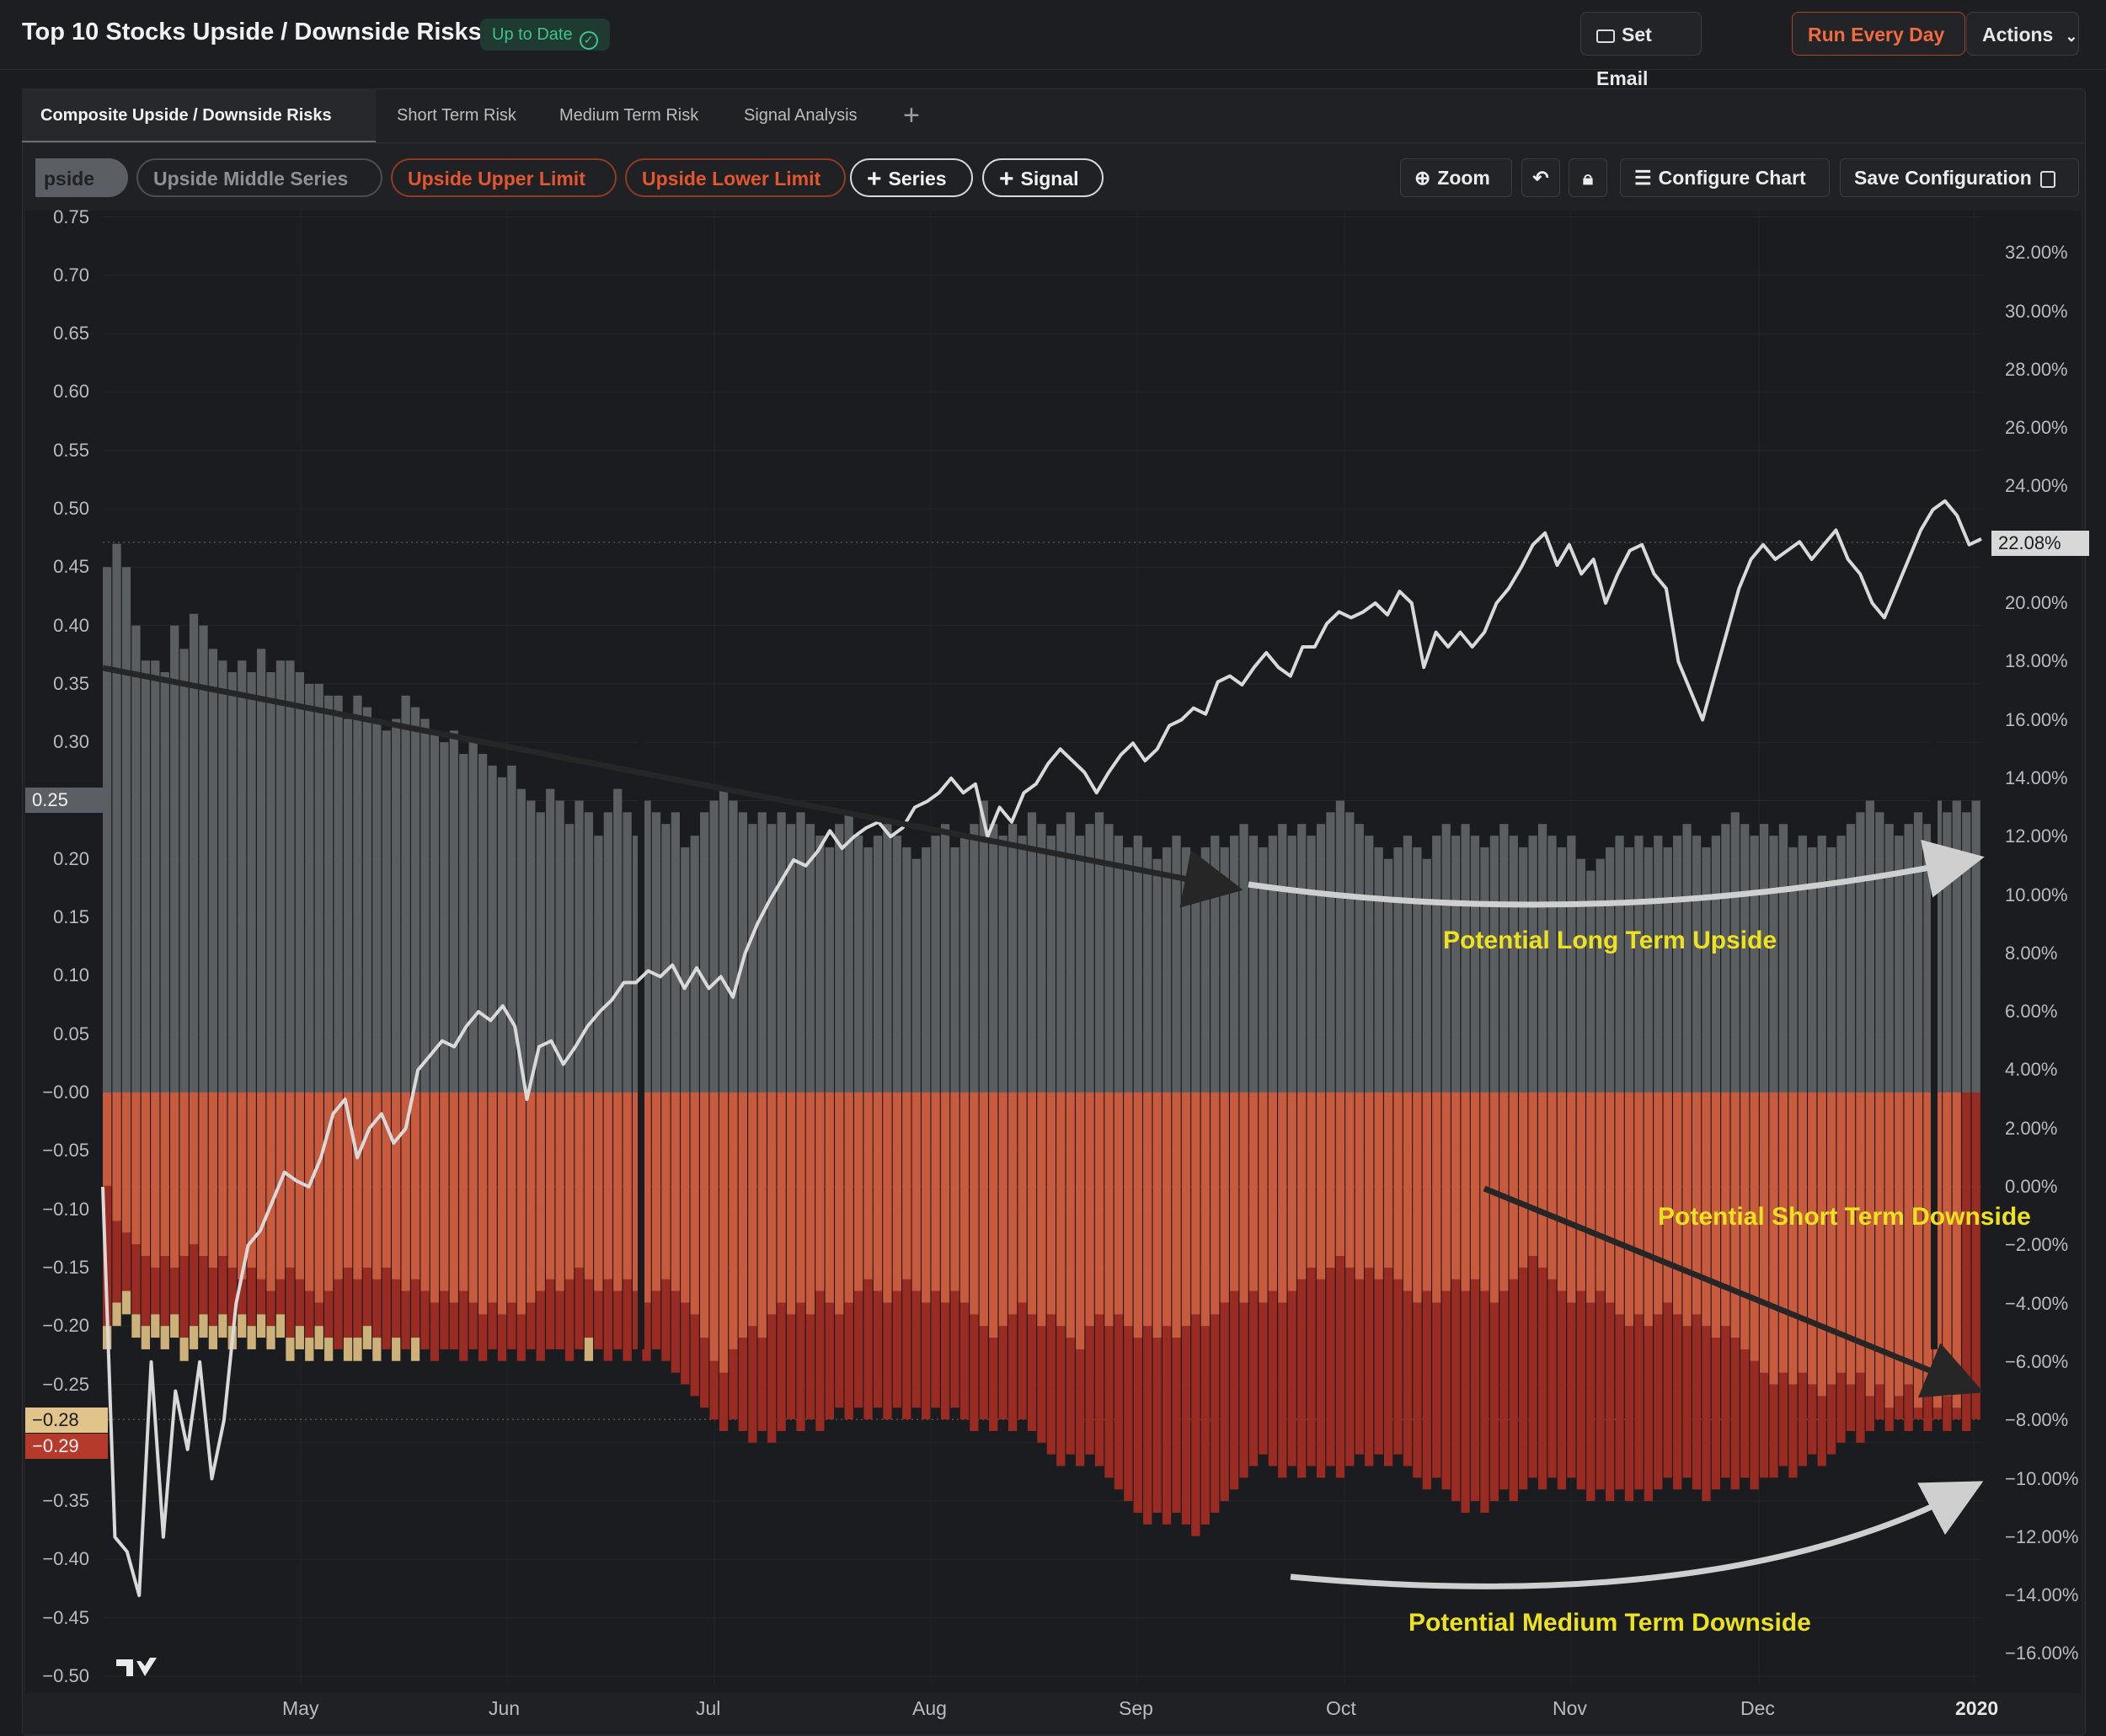  I want to click on right-tick-label: 30.00%, so click(2036, 311).